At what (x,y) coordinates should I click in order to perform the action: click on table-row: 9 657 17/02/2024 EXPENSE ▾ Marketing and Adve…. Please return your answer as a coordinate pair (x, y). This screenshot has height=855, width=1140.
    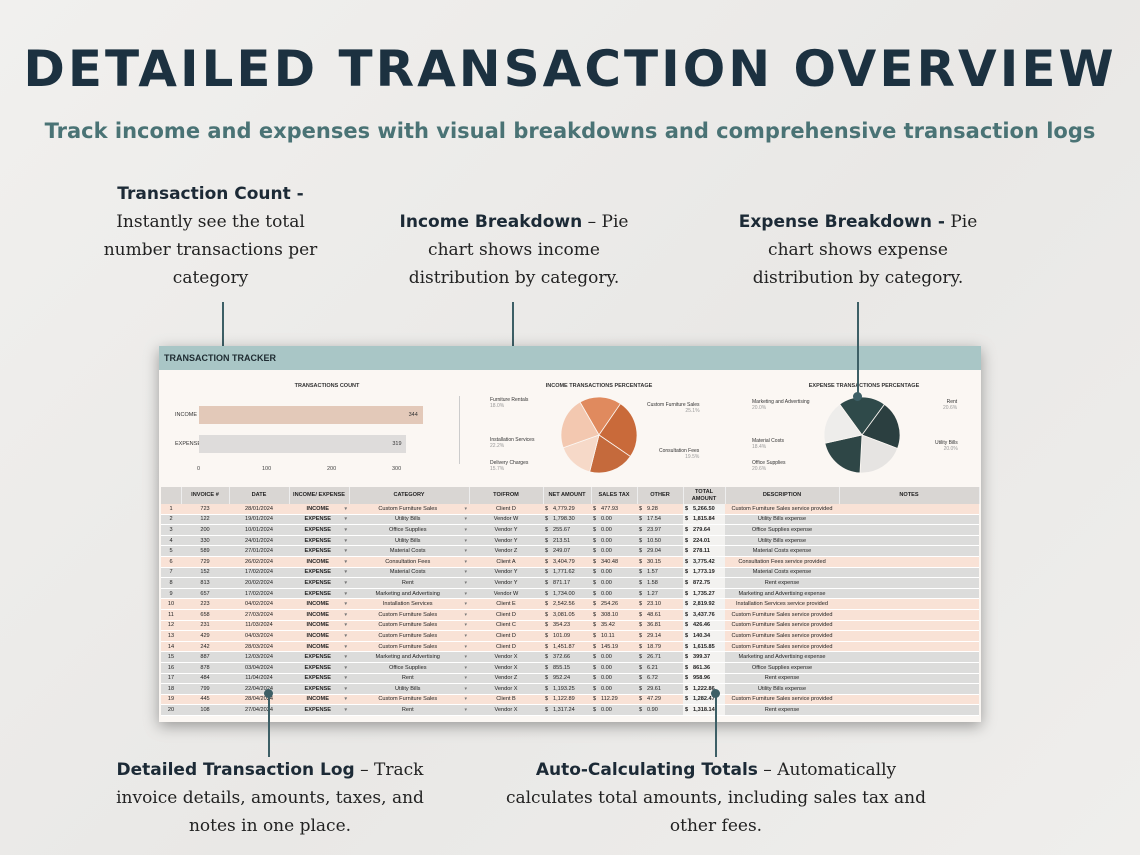
    Looking at the image, I should click on (570, 594).